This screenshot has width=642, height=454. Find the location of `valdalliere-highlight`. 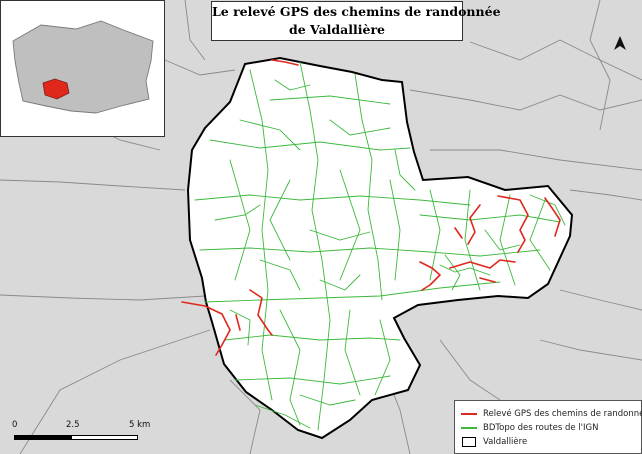

valdalliere-highlight is located at coordinates (56, 89).